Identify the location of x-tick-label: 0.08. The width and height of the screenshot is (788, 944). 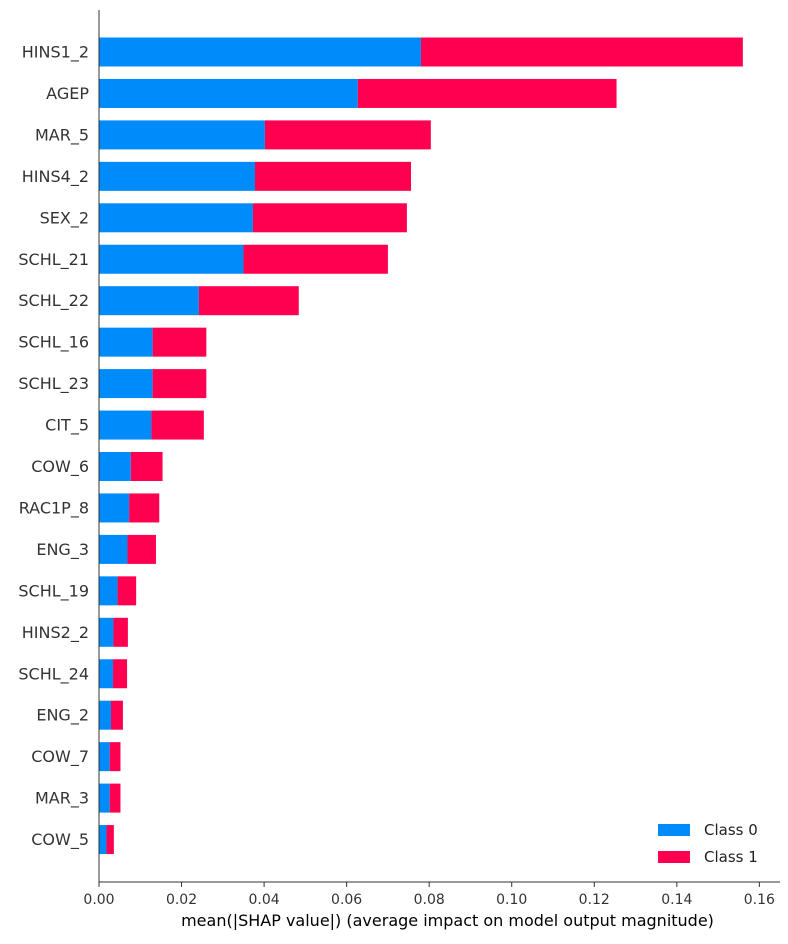
(429, 900).